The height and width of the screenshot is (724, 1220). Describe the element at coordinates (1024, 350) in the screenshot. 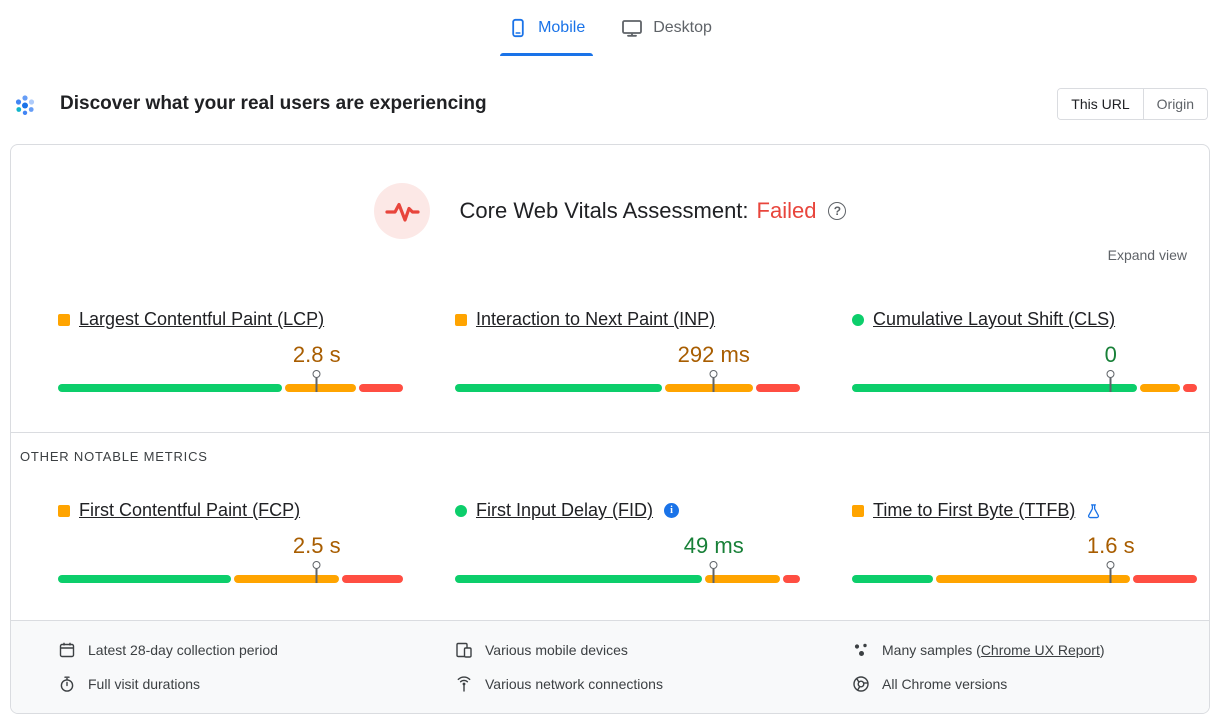

I see `metric-cls: Cumulative Layout Shift (CLS) 0` at that location.